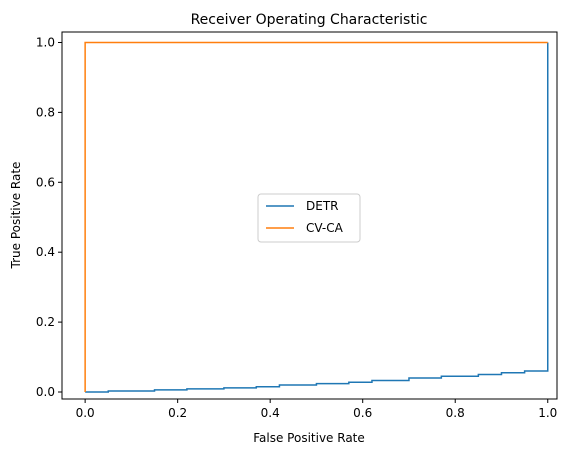 The image size is (567, 455). Describe the element at coordinates (85, 413) in the screenshot. I see `x-tick-label: 0.0` at that location.